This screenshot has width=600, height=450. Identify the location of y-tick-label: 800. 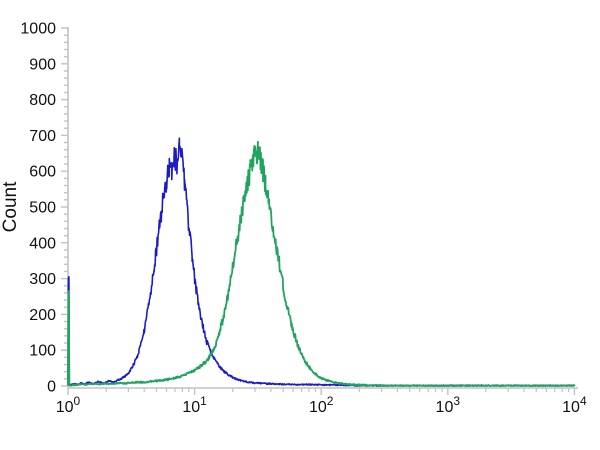
(42, 100).